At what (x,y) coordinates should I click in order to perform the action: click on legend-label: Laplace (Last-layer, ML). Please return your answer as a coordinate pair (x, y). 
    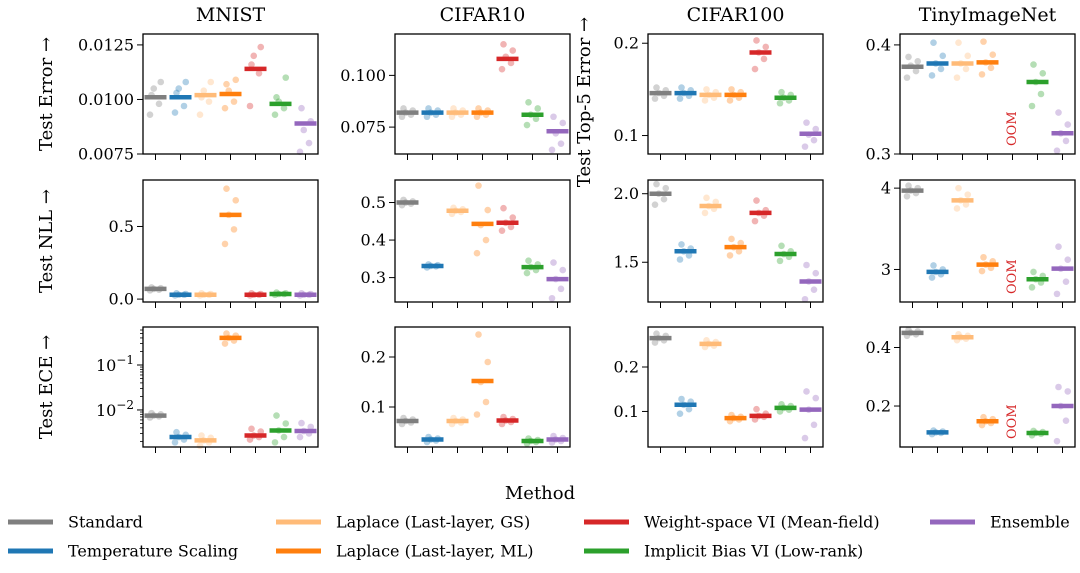
    Looking at the image, I should click on (435, 551).